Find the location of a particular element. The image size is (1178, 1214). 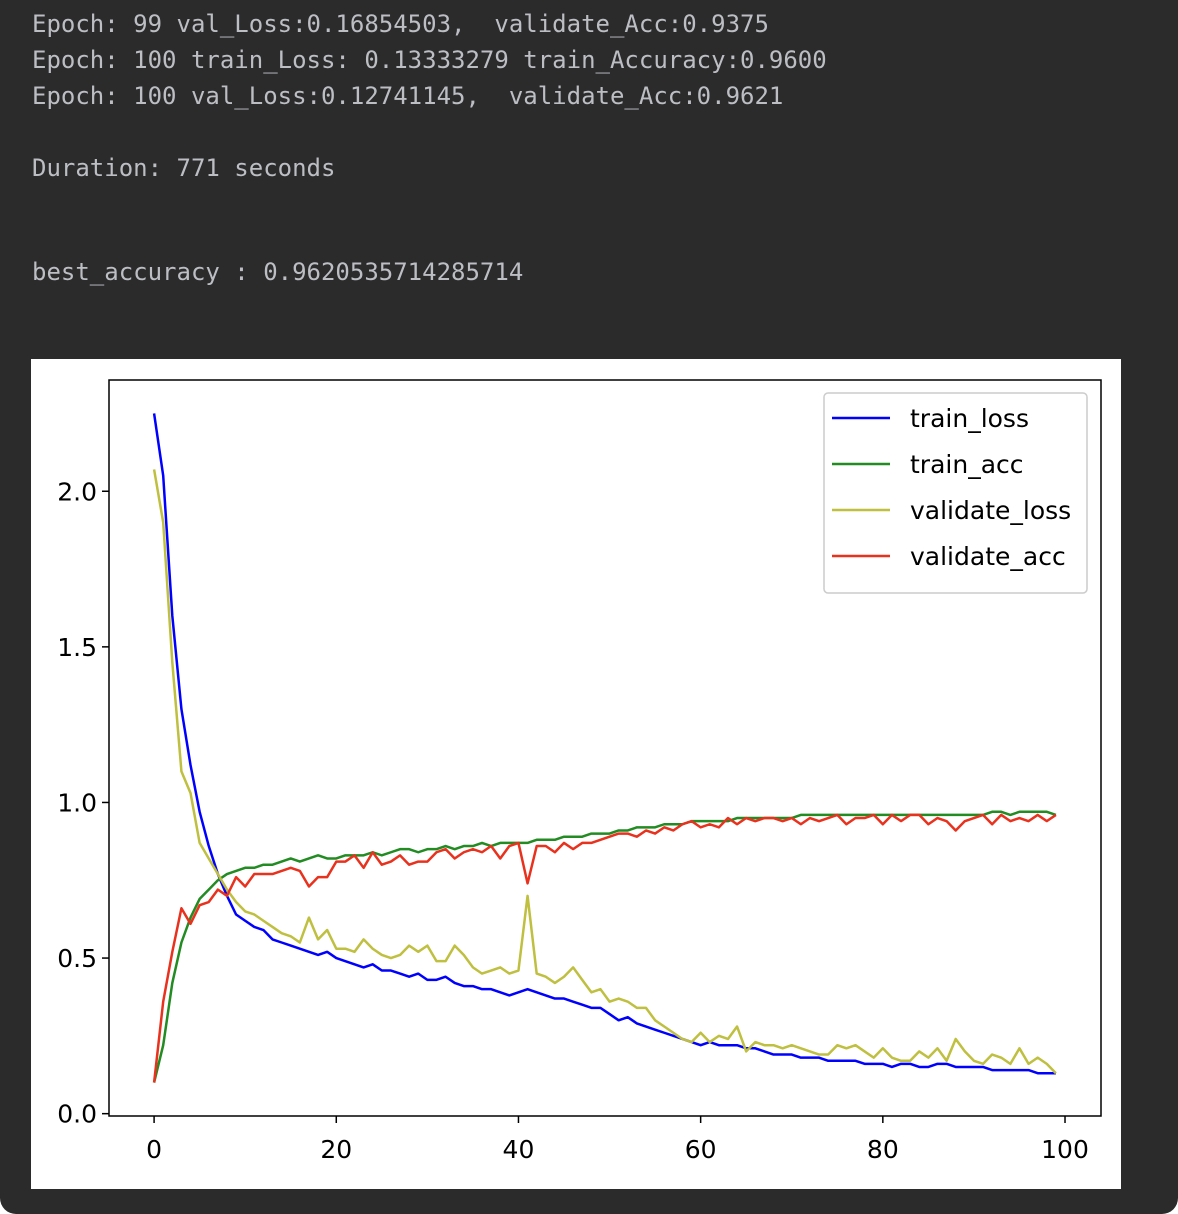

y-tick-label: 0.0 is located at coordinates (77, 1114).